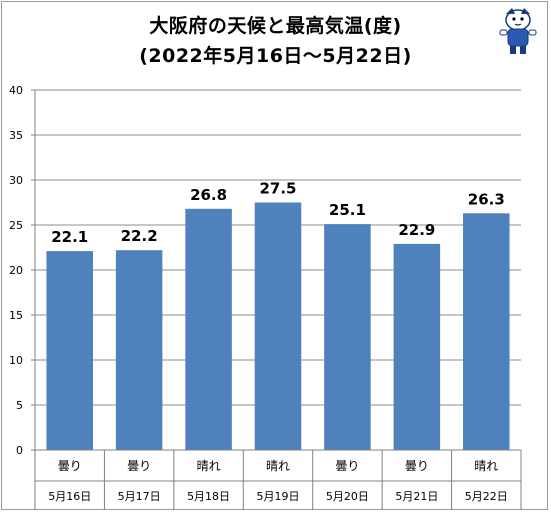 This screenshot has height=513, width=551. I want to click on y-tick-label: 25, so click(16, 225).